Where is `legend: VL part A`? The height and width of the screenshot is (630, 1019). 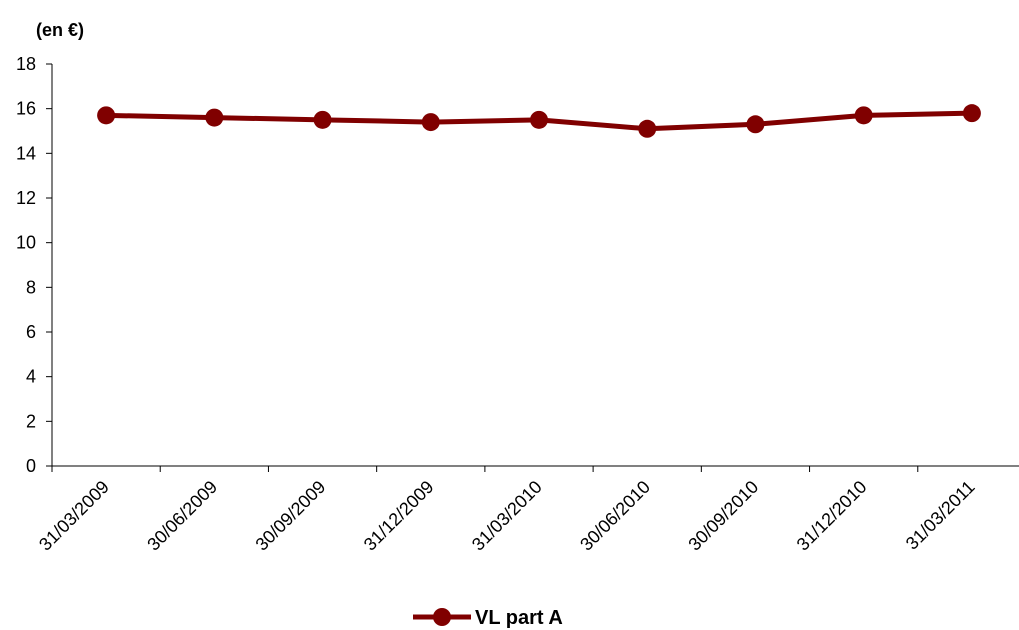
legend: VL part A is located at coordinates (488, 618).